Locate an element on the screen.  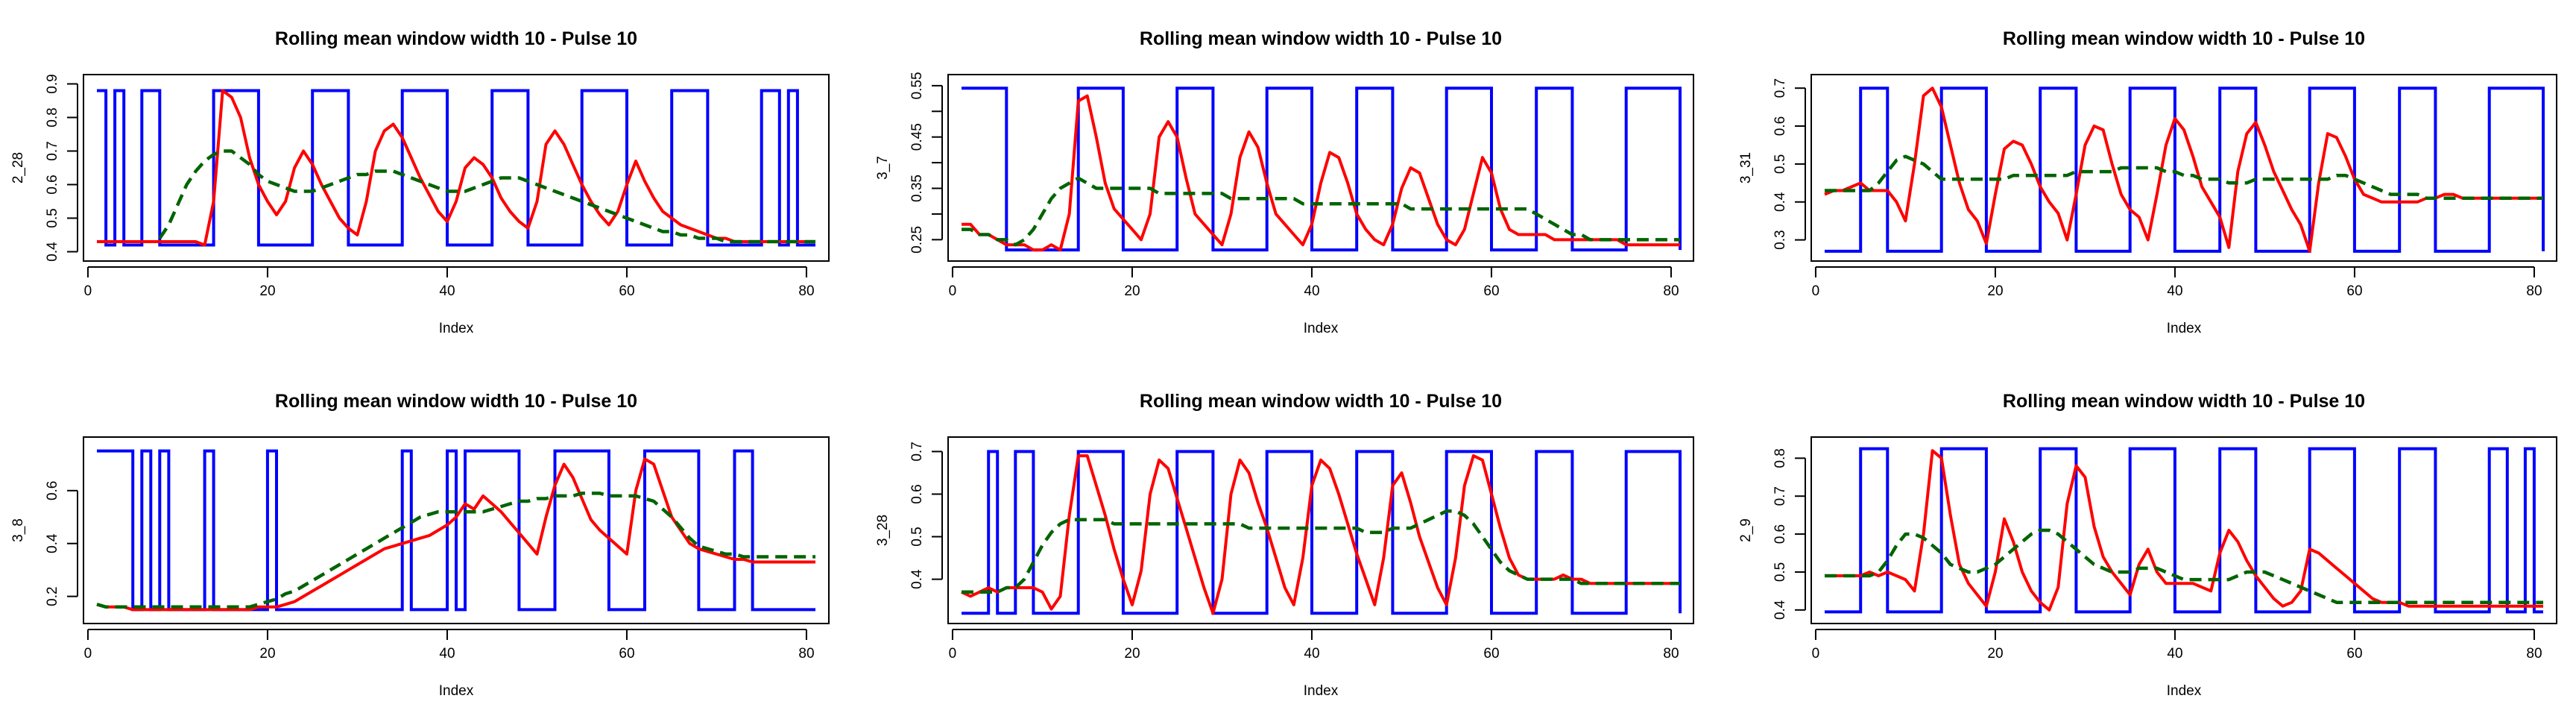
y-axis-label: 3_31 is located at coordinates (1746, 167).